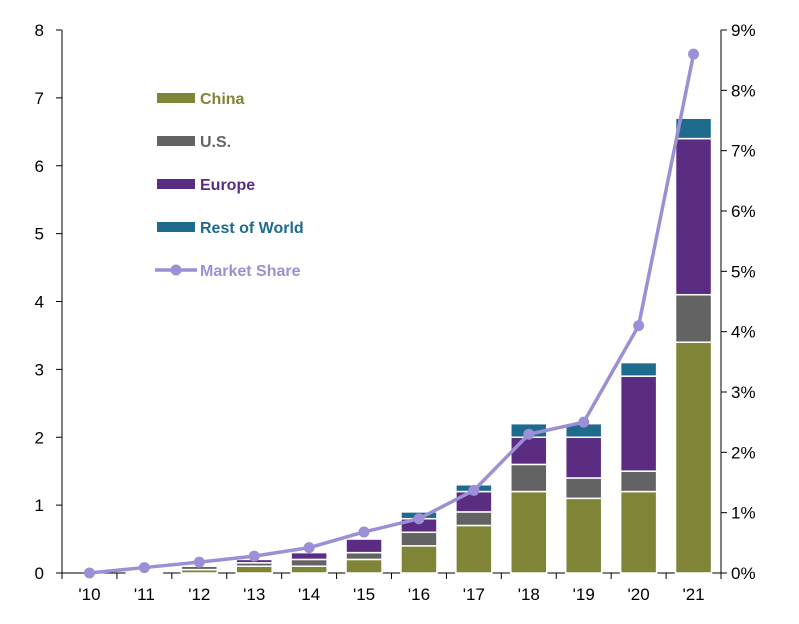 This screenshot has height=624, width=799. Describe the element at coordinates (529, 594) in the screenshot. I see `x-tick-label: '18` at that location.